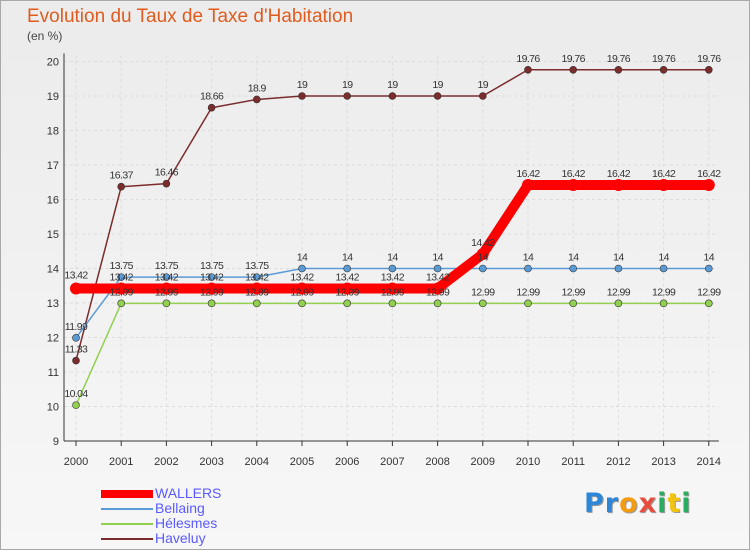 The width and height of the screenshot is (750, 550). Describe the element at coordinates (53, 132) in the screenshot. I see `y-tick-label: 18` at that location.